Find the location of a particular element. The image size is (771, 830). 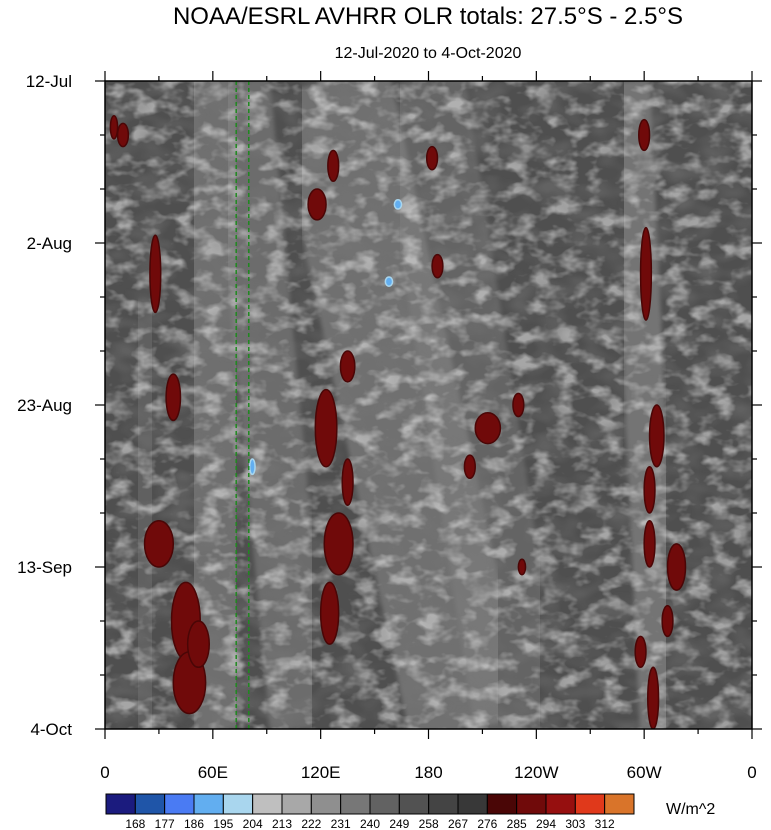

colorbar-level-label: 168 is located at coordinates (135, 823).